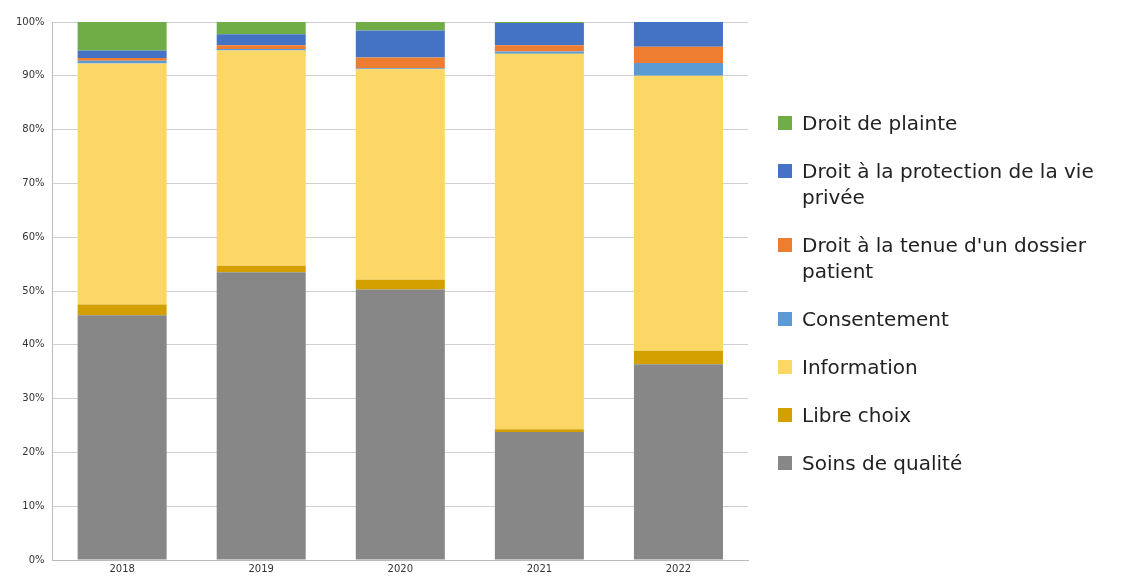 The height and width of the screenshot is (585, 1148). Describe the element at coordinates (36, 559) in the screenshot. I see `y-tick-label: 0%` at that location.